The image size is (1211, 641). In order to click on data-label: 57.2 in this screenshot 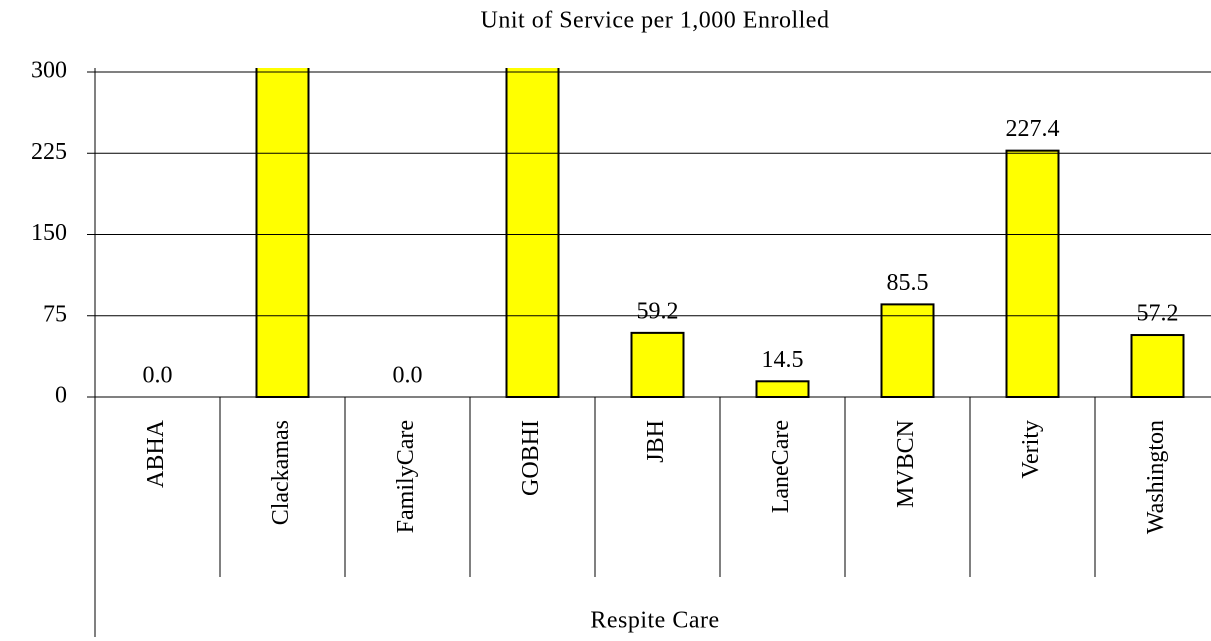, I will do `click(1158, 314)`.